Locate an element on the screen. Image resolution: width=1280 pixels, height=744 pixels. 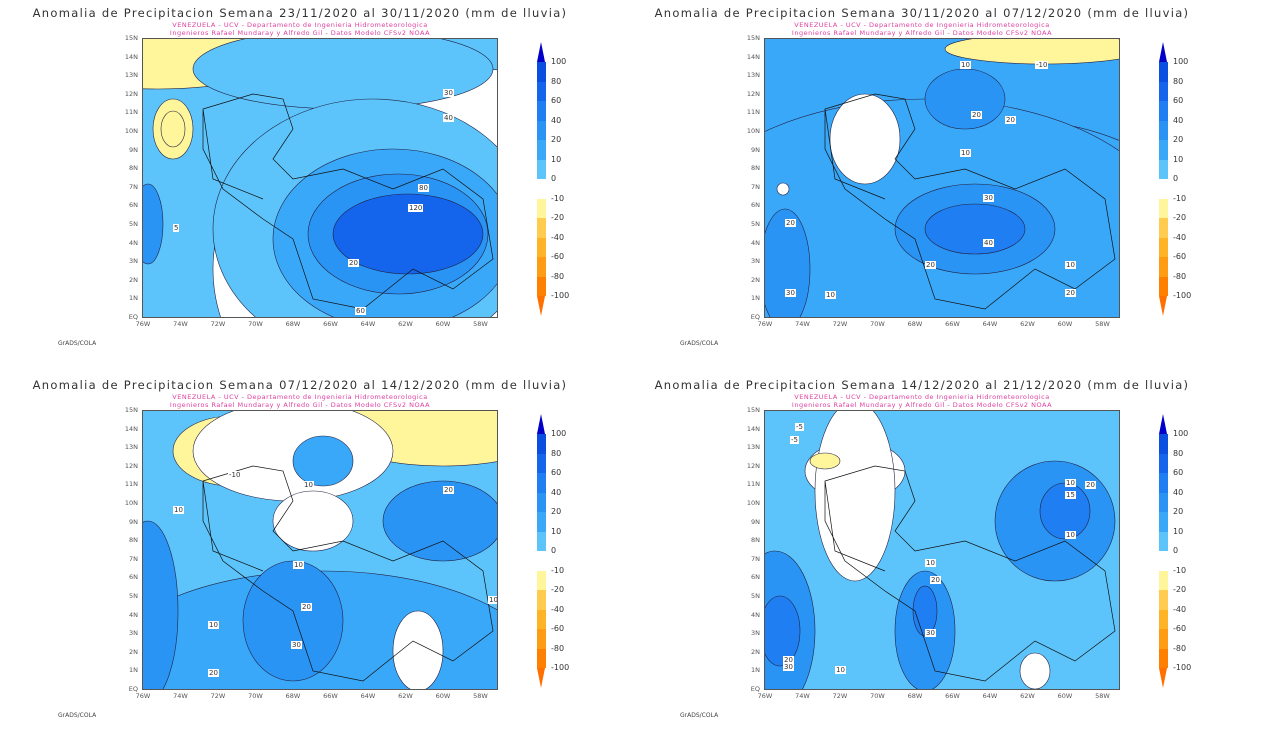
latitude-tick: 4N is located at coordinates (133, 242).